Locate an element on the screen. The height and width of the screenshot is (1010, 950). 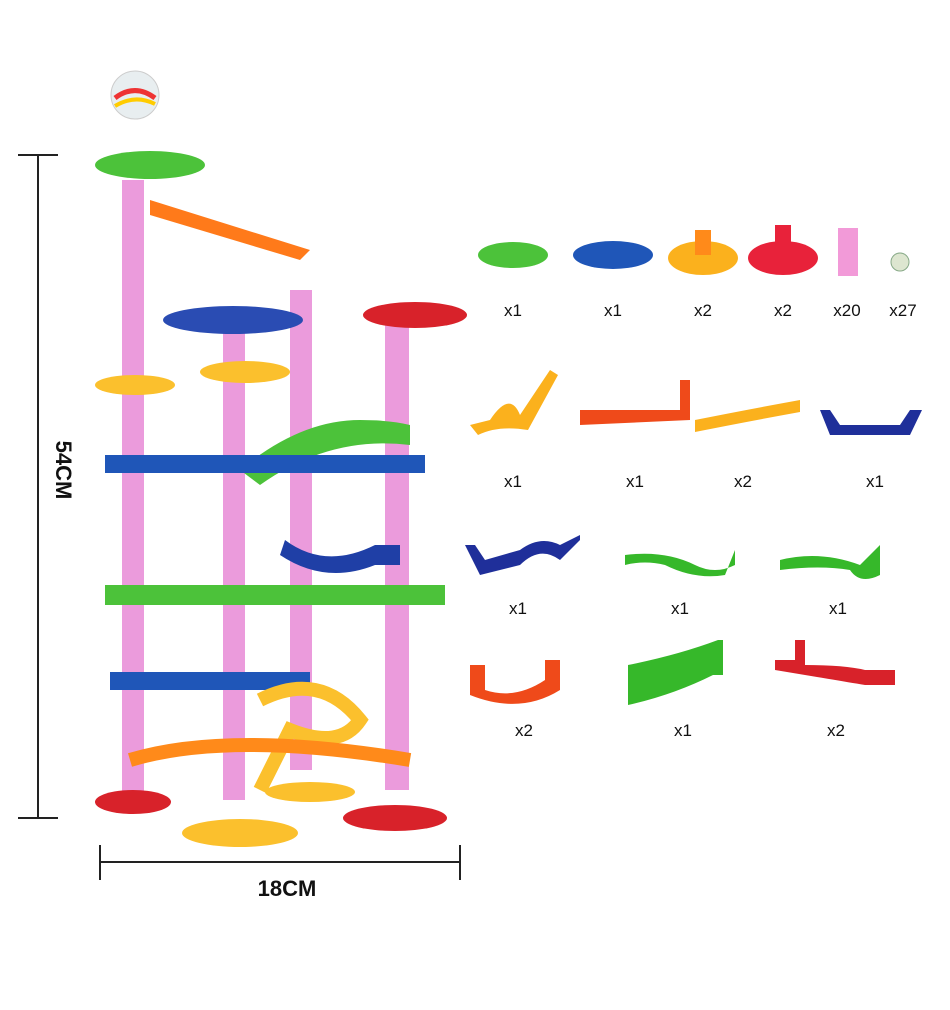
width-dimension is located at coordinates (280, 862).